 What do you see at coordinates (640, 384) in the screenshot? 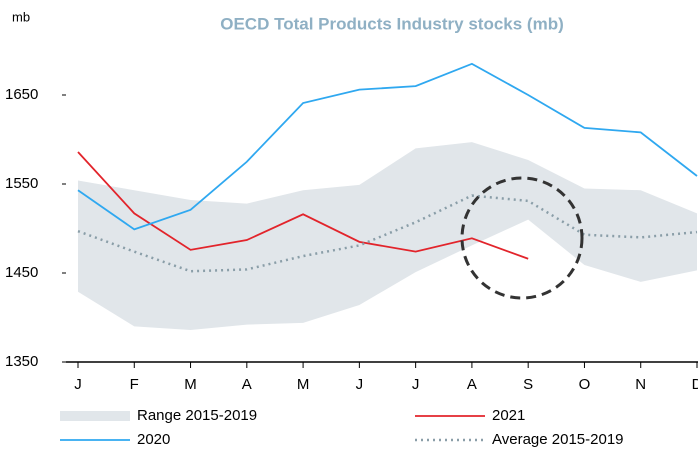
I see `x-tick-label: N` at bounding box center [640, 384].